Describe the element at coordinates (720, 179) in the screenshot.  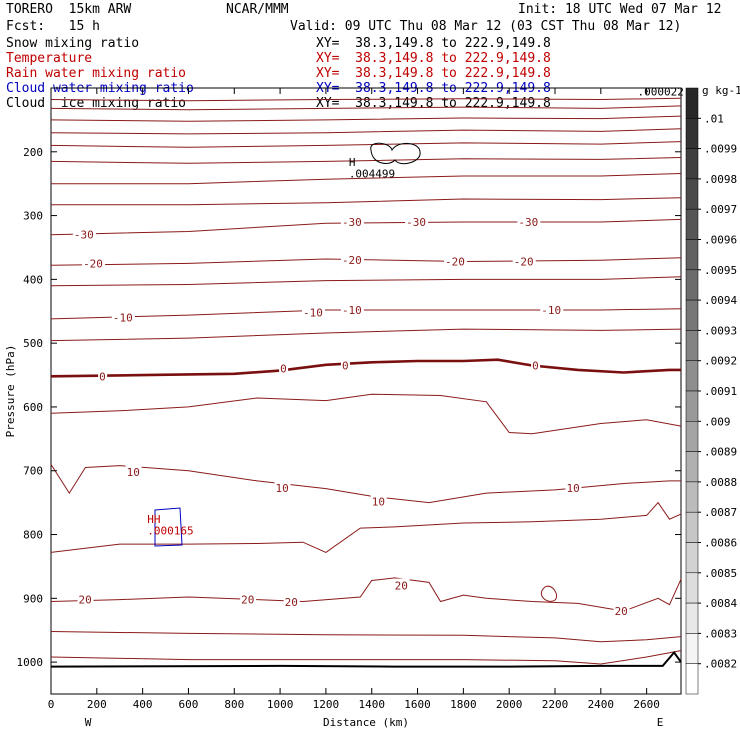
I see `colorbar-tick-label: .0098` at that location.